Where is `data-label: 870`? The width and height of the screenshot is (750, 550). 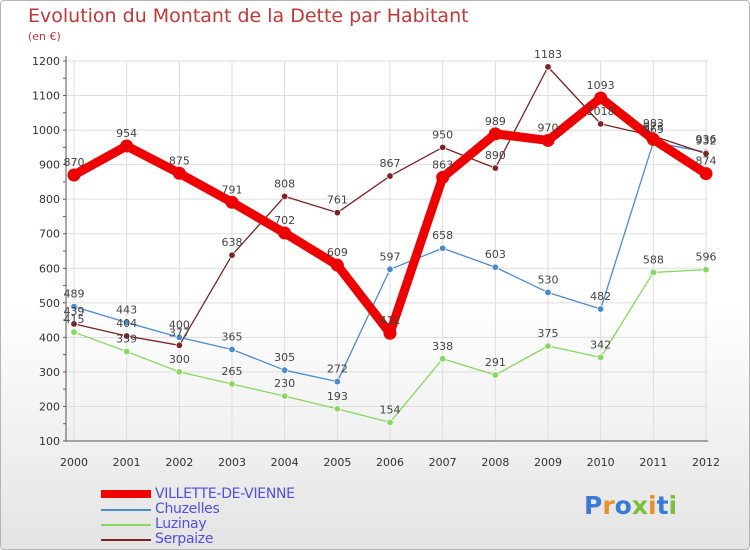 data-label: 870 is located at coordinates (74, 162).